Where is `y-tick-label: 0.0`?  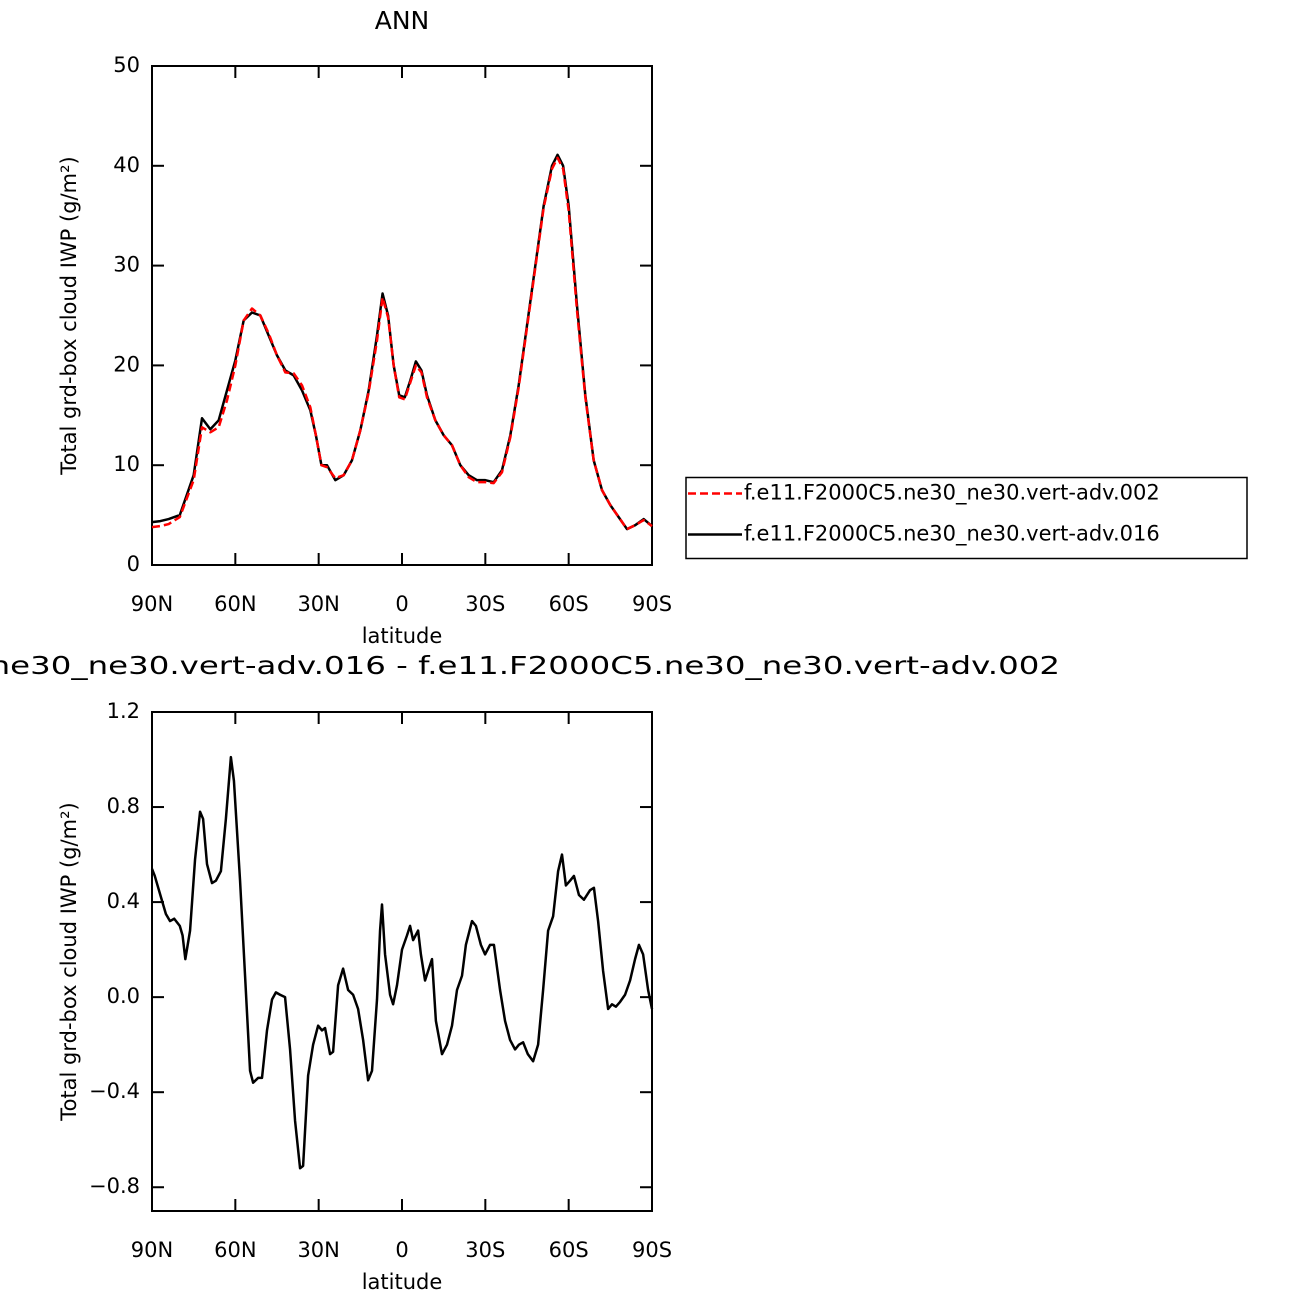 y-tick-label: 0.0 is located at coordinates (123, 996).